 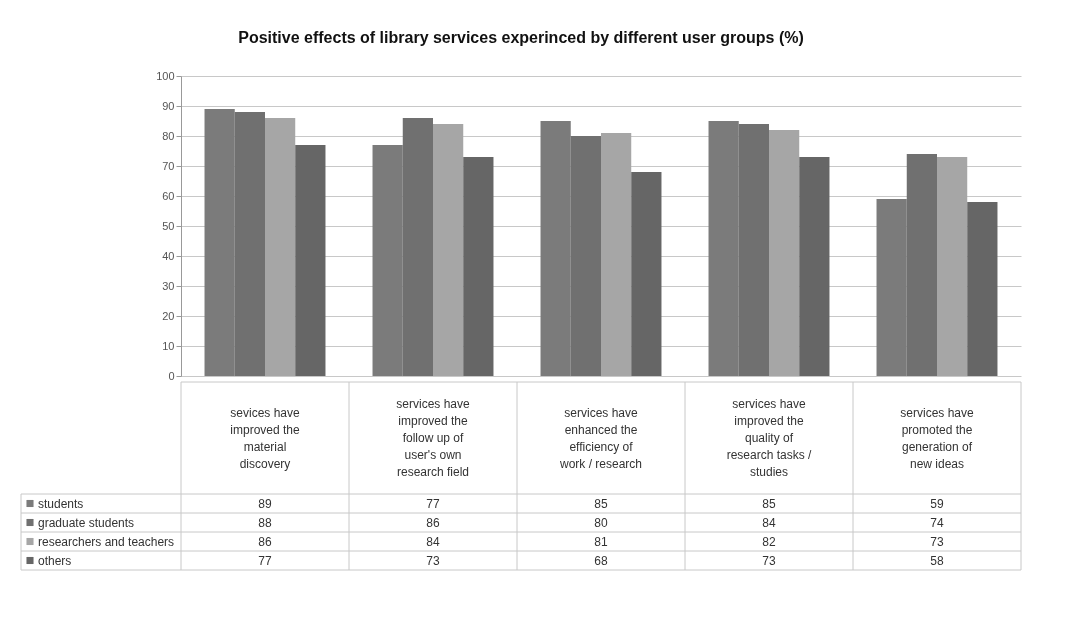 What do you see at coordinates (168, 255) in the screenshot?
I see `y-tick-label: 40` at bounding box center [168, 255].